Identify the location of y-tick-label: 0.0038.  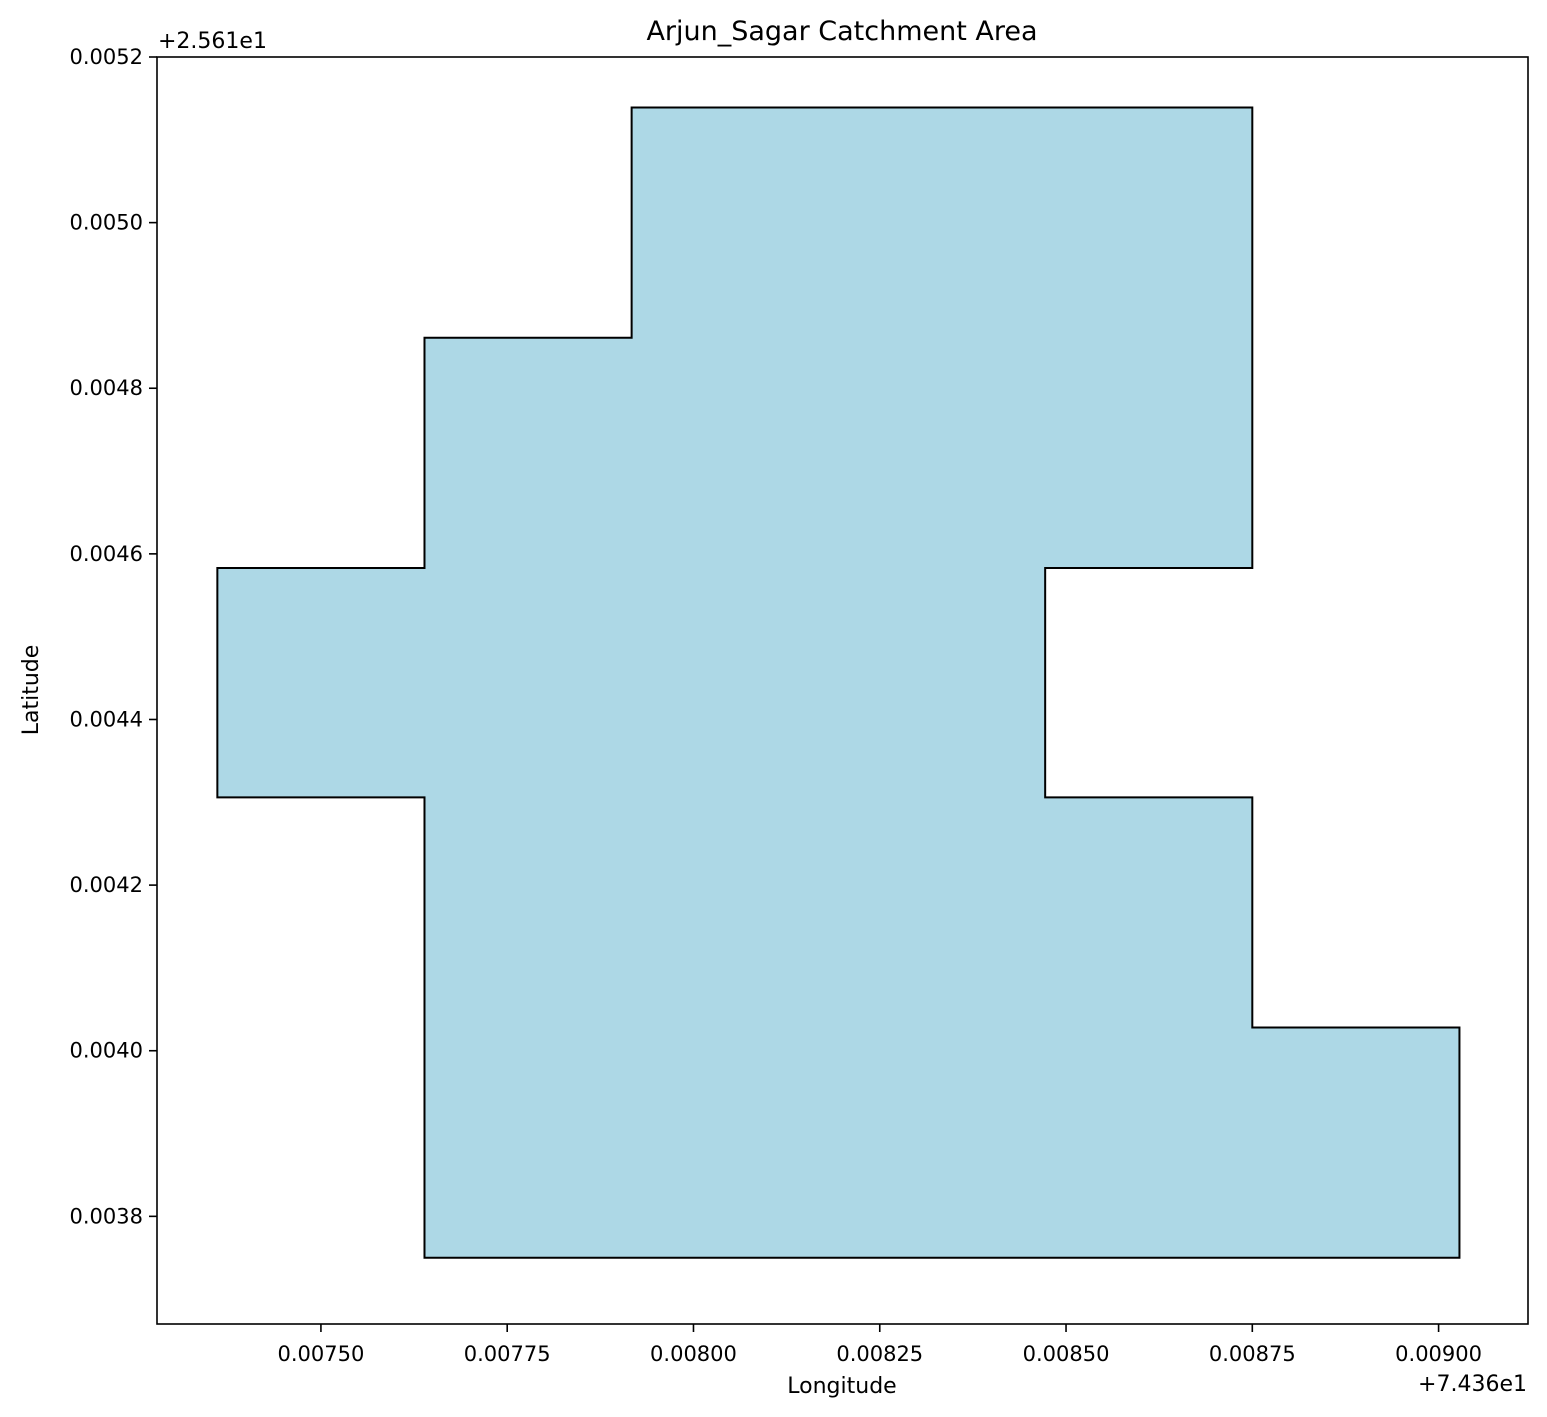
(106, 1216).